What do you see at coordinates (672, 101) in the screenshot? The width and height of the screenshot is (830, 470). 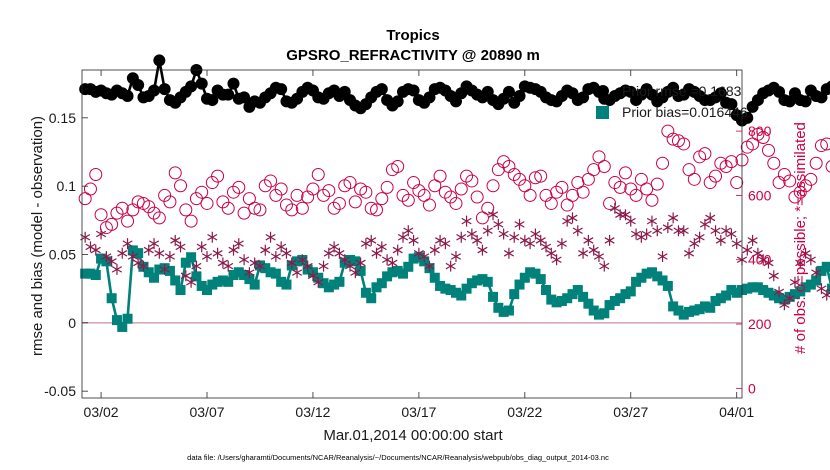 I see `legend: Prior rmse =0.1683 Prior bias=0.016446` at bounding box center [672, 101].